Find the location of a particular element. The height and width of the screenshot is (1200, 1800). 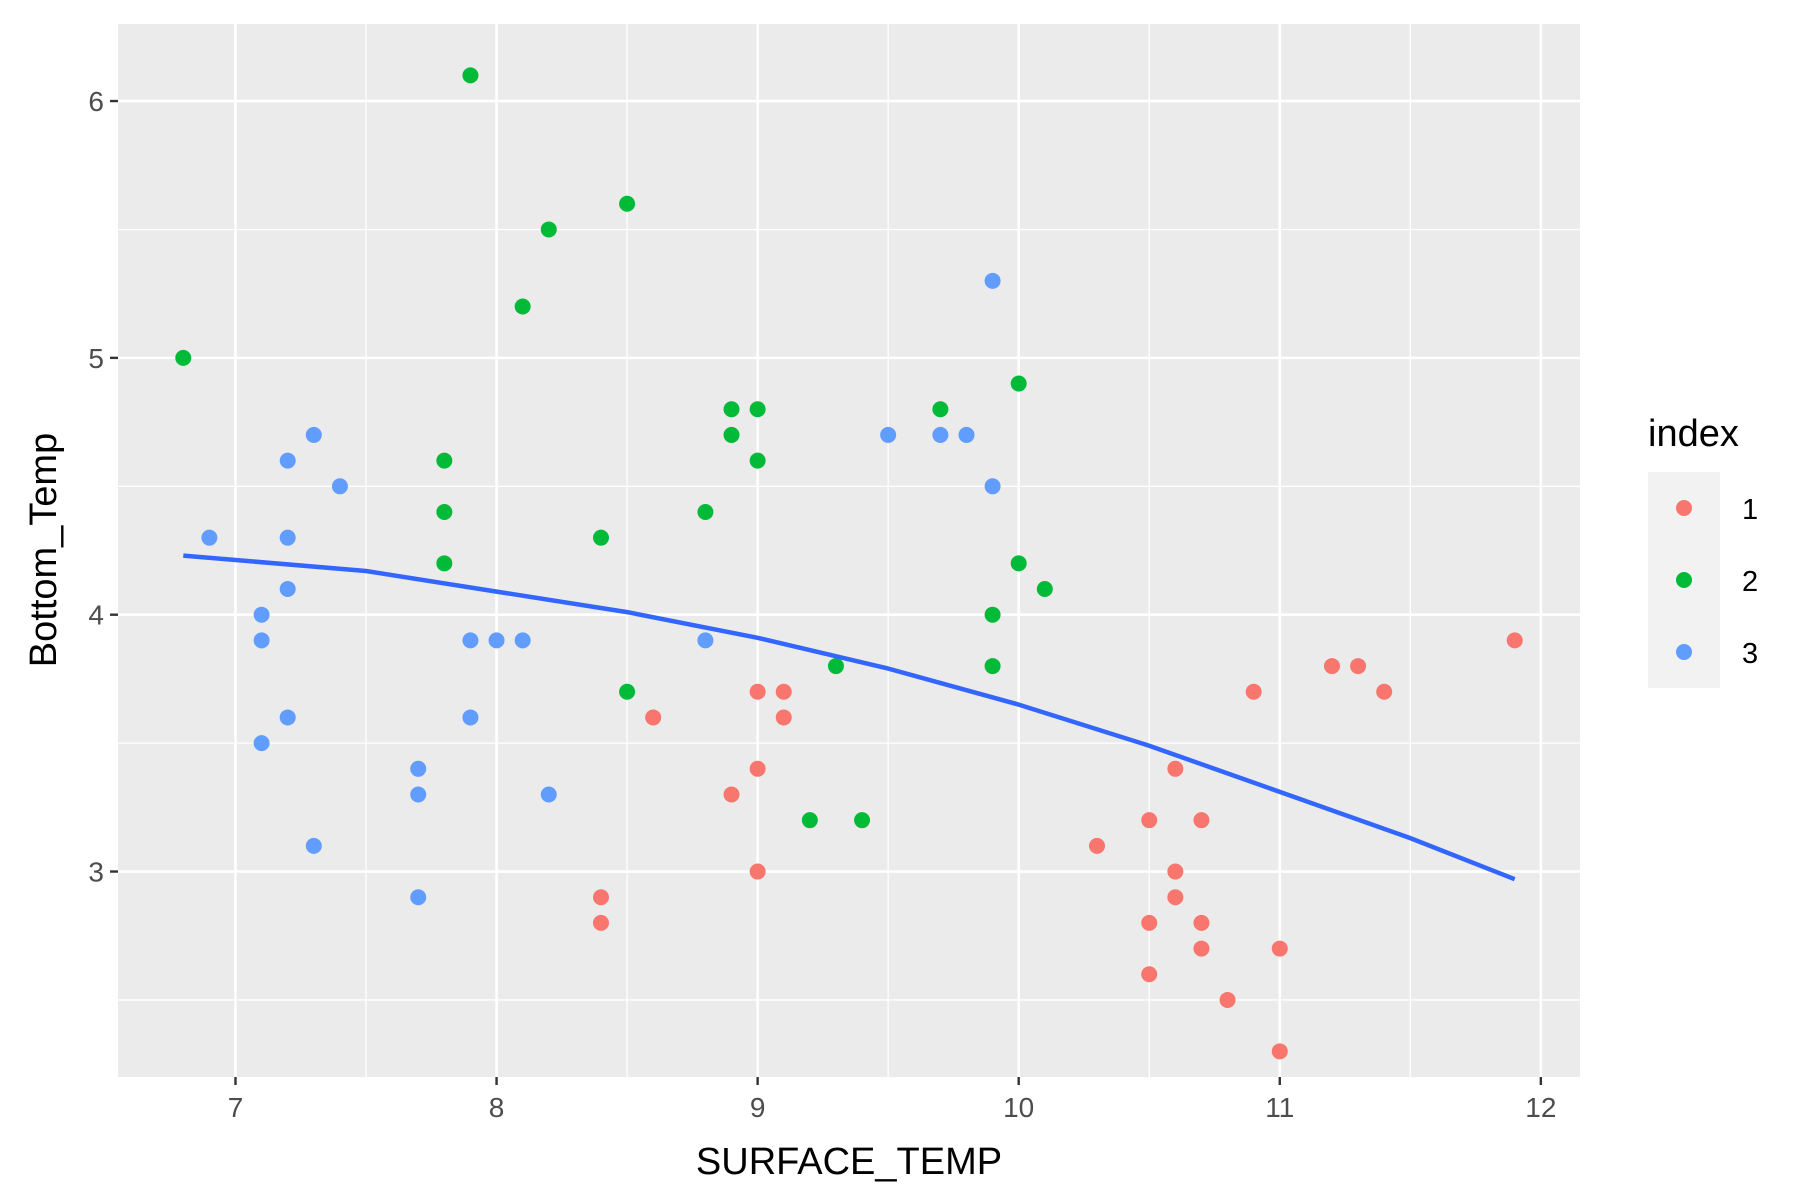

x-tick-label: 11 is located at coordinates (1279, 1107).